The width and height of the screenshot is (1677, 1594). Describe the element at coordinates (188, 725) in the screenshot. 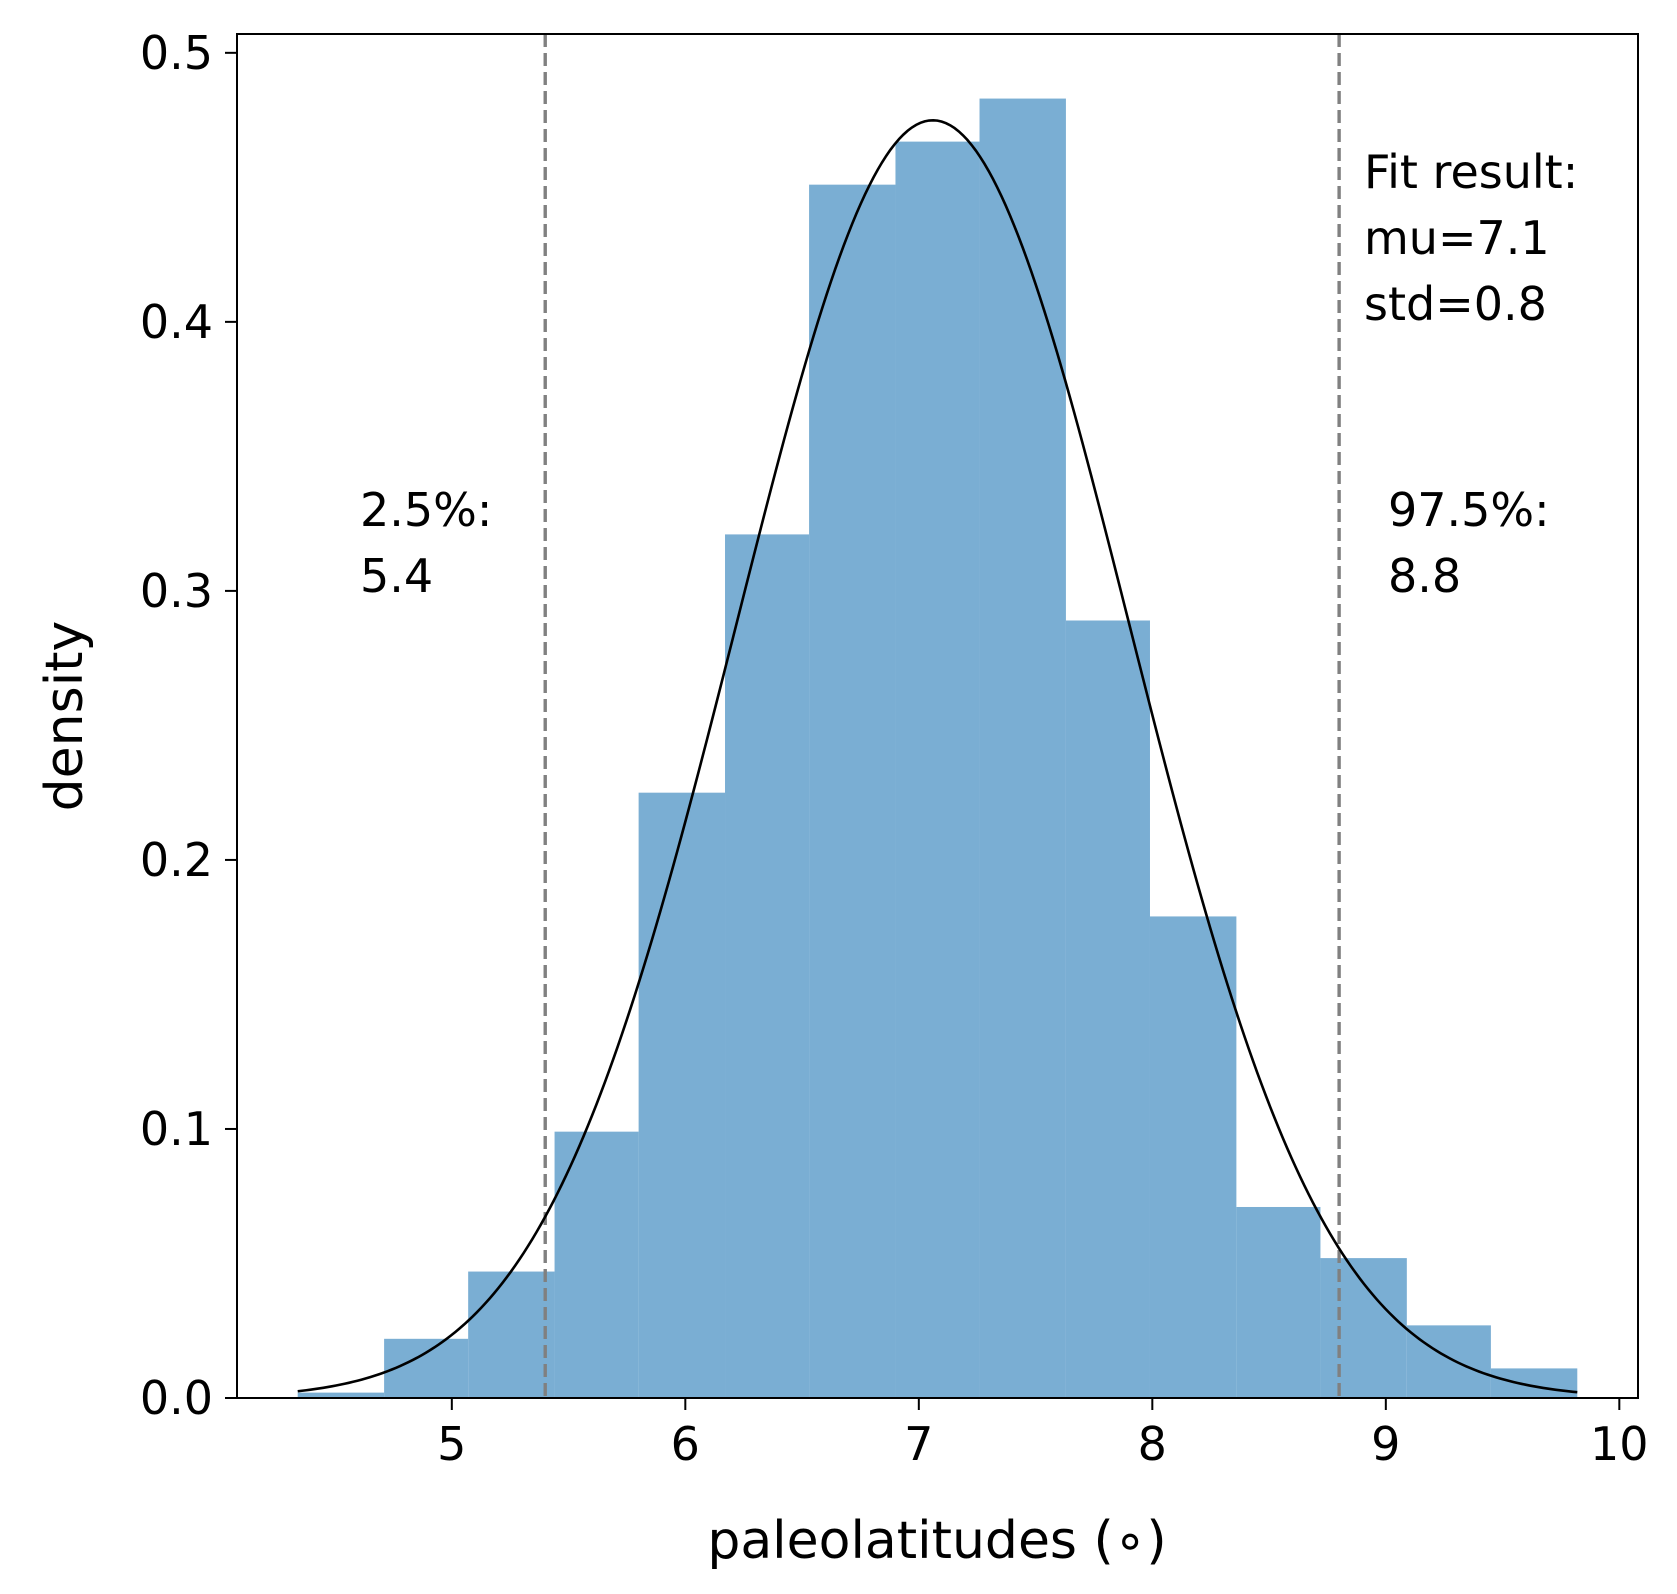

I see `y-axis-ticks: 0.0 0.1 0.2 0.3 0.4 0.5` at that location.